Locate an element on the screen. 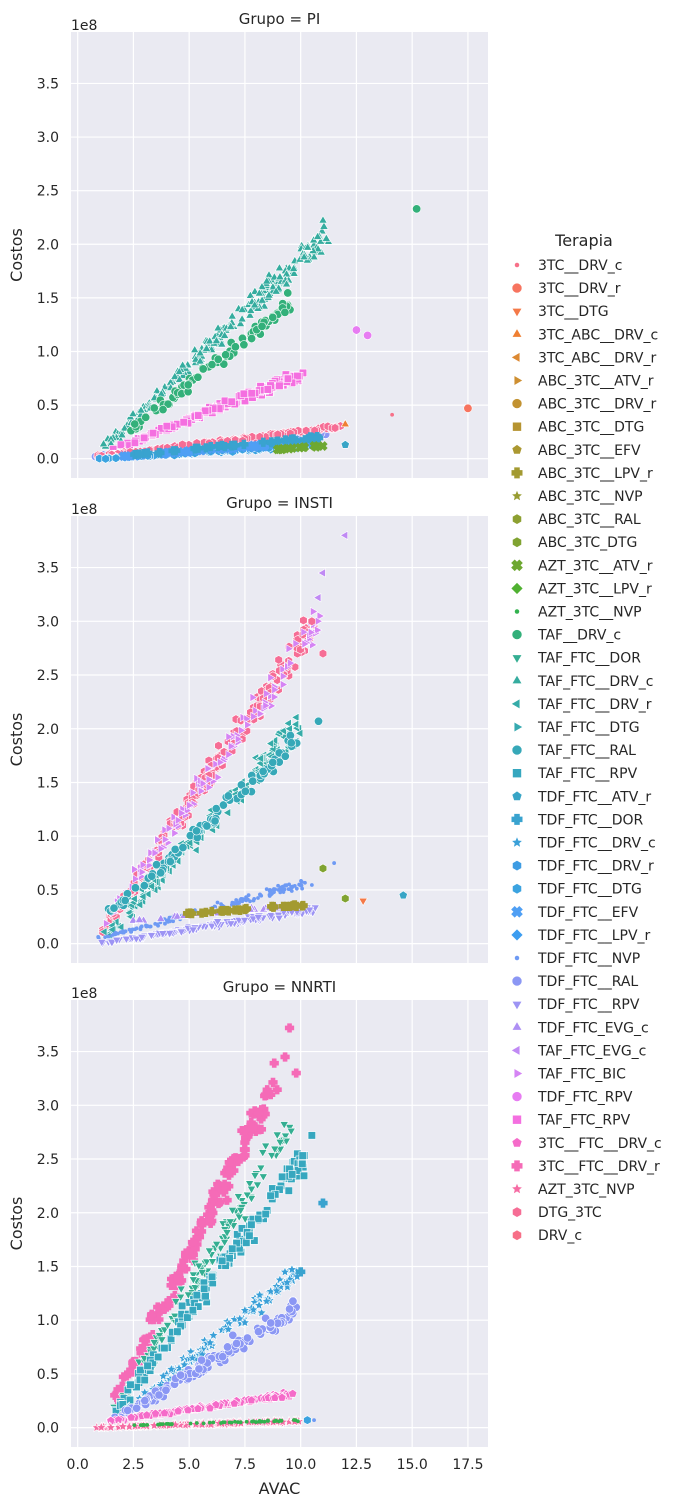 This screenshot has height=1507, width=686. legend-item: ABC_3TC__LPV_r is located at coordinates (582, 474).